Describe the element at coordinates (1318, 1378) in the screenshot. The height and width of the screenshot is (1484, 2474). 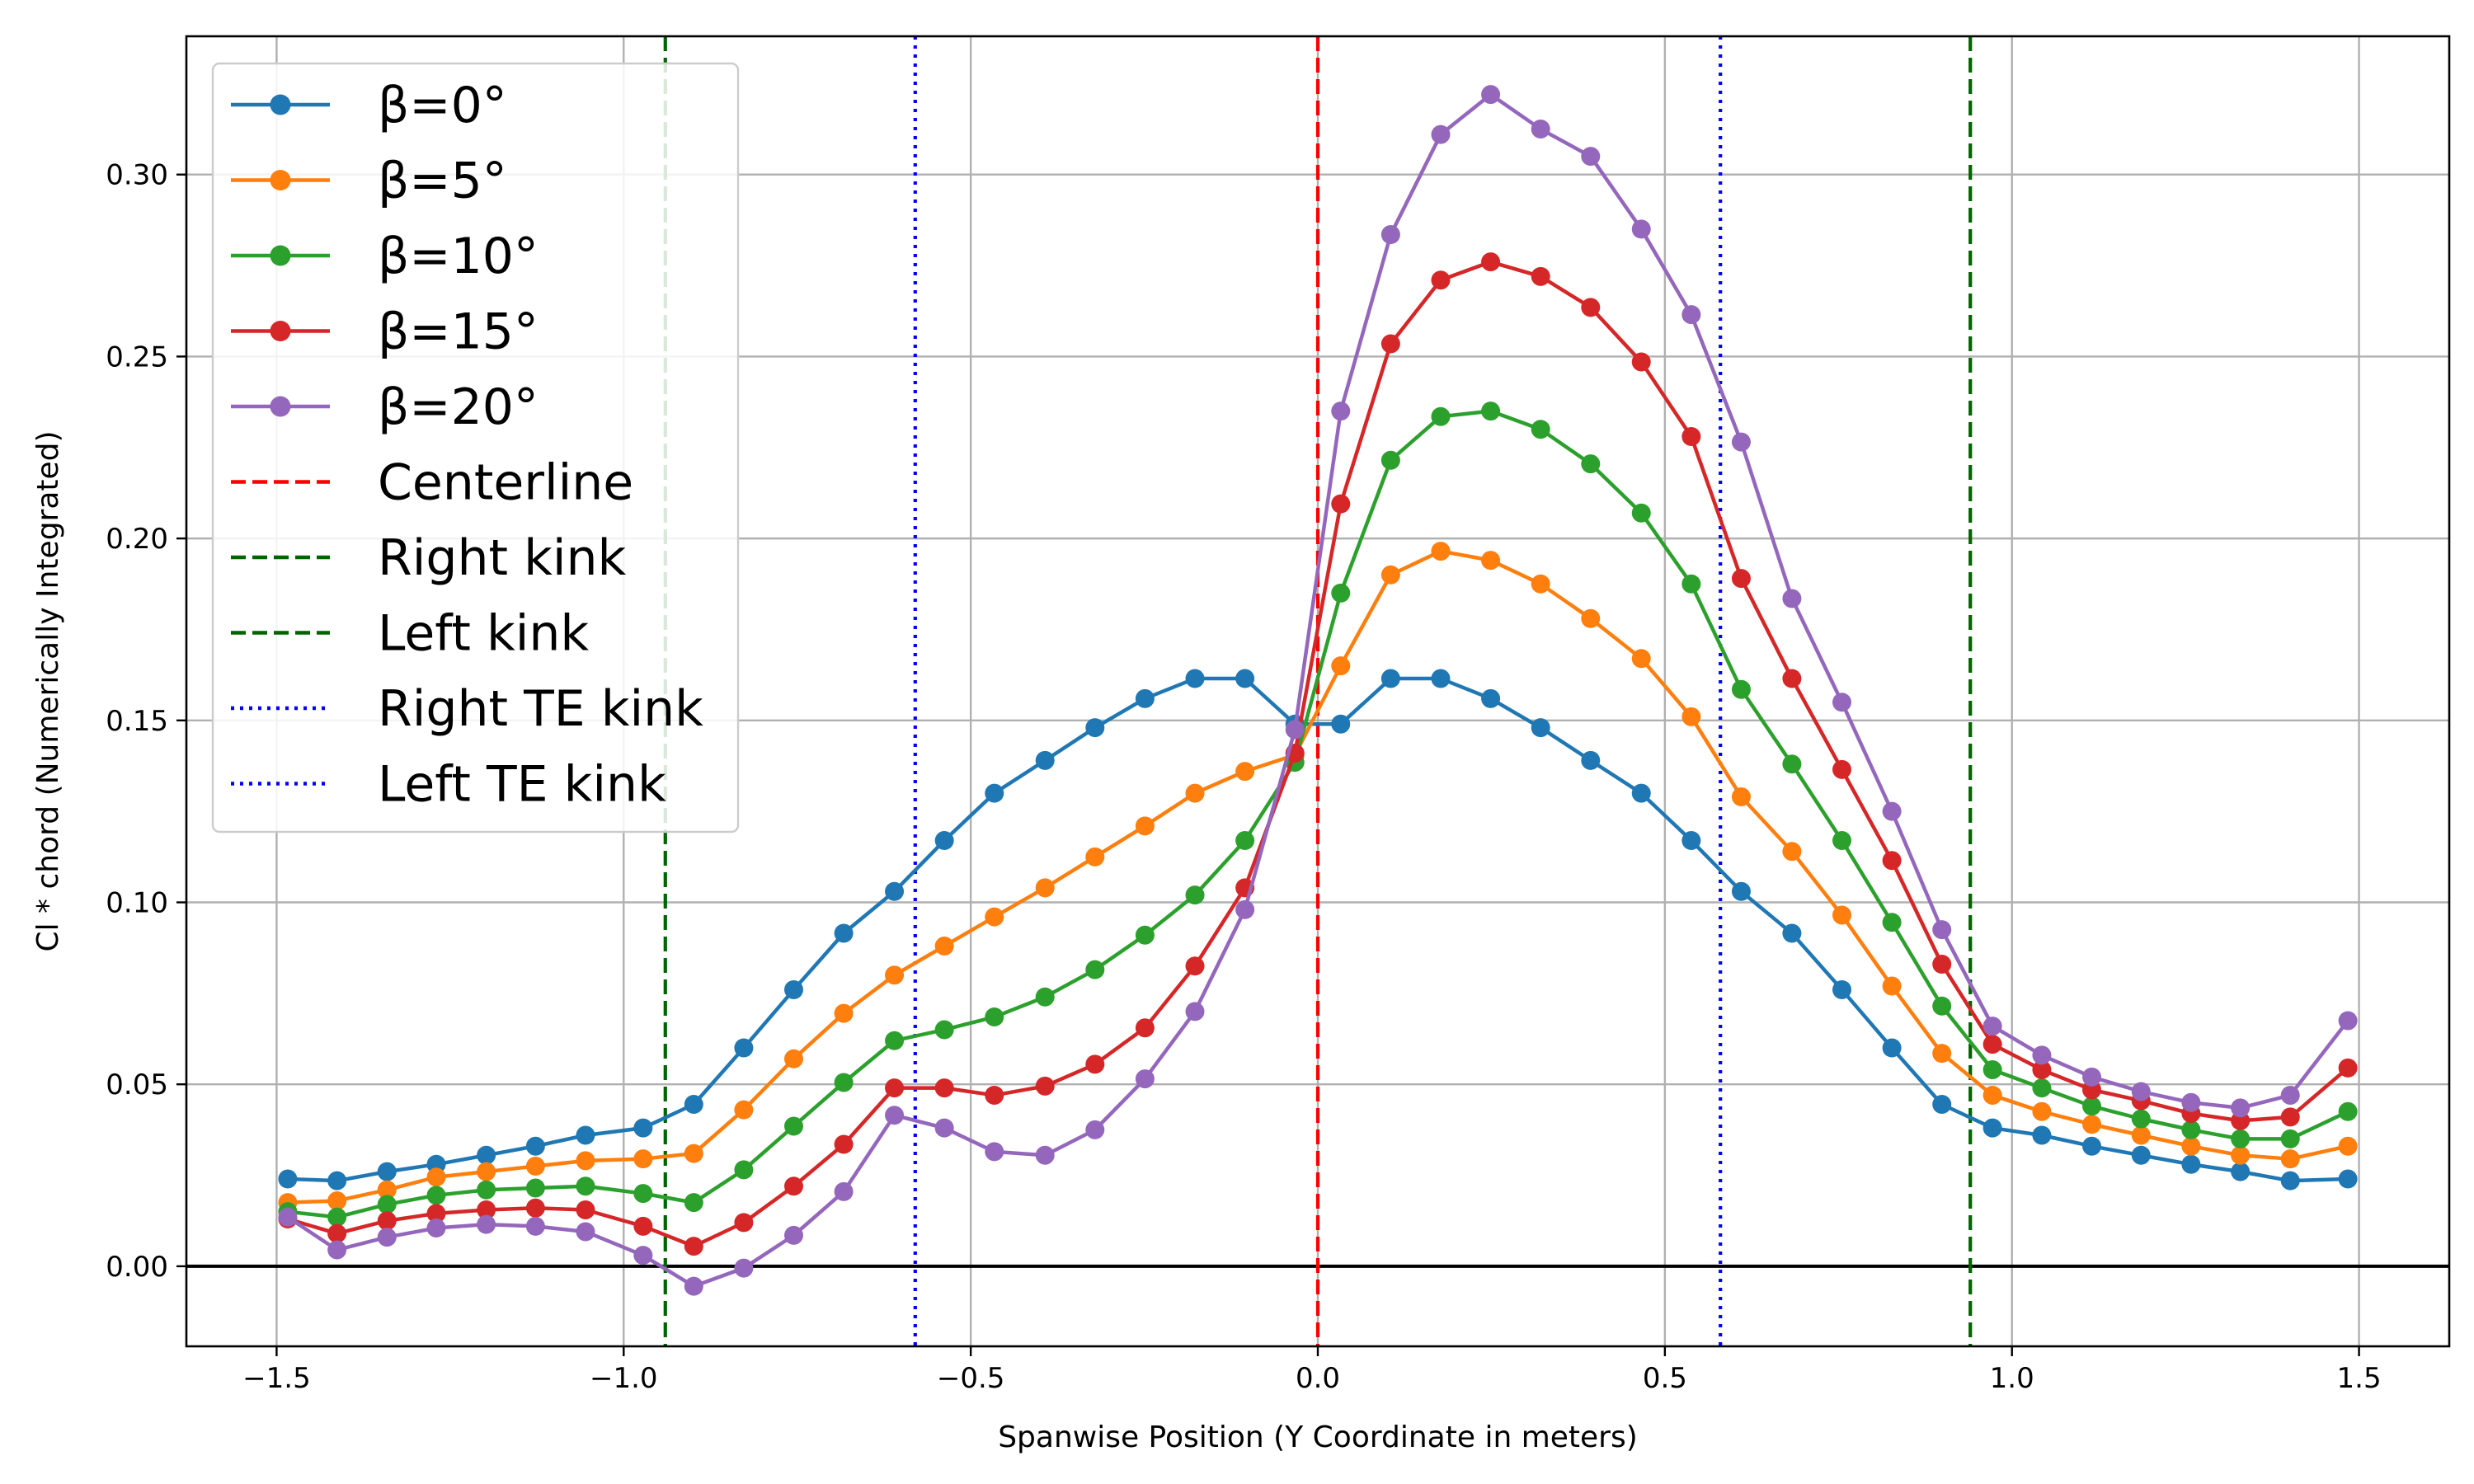
I see `x-tick-label: 0.0` at that location.